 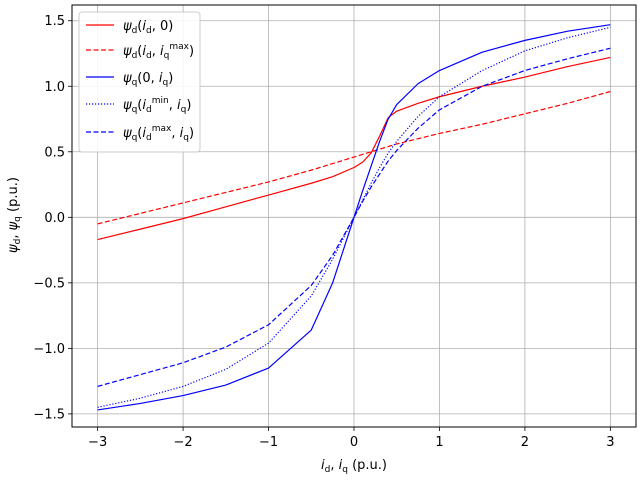 What do you see at coordinates (268, 442) in the screenshot?
I see `x-tick-label: −1` at bounding box center [268, 442].